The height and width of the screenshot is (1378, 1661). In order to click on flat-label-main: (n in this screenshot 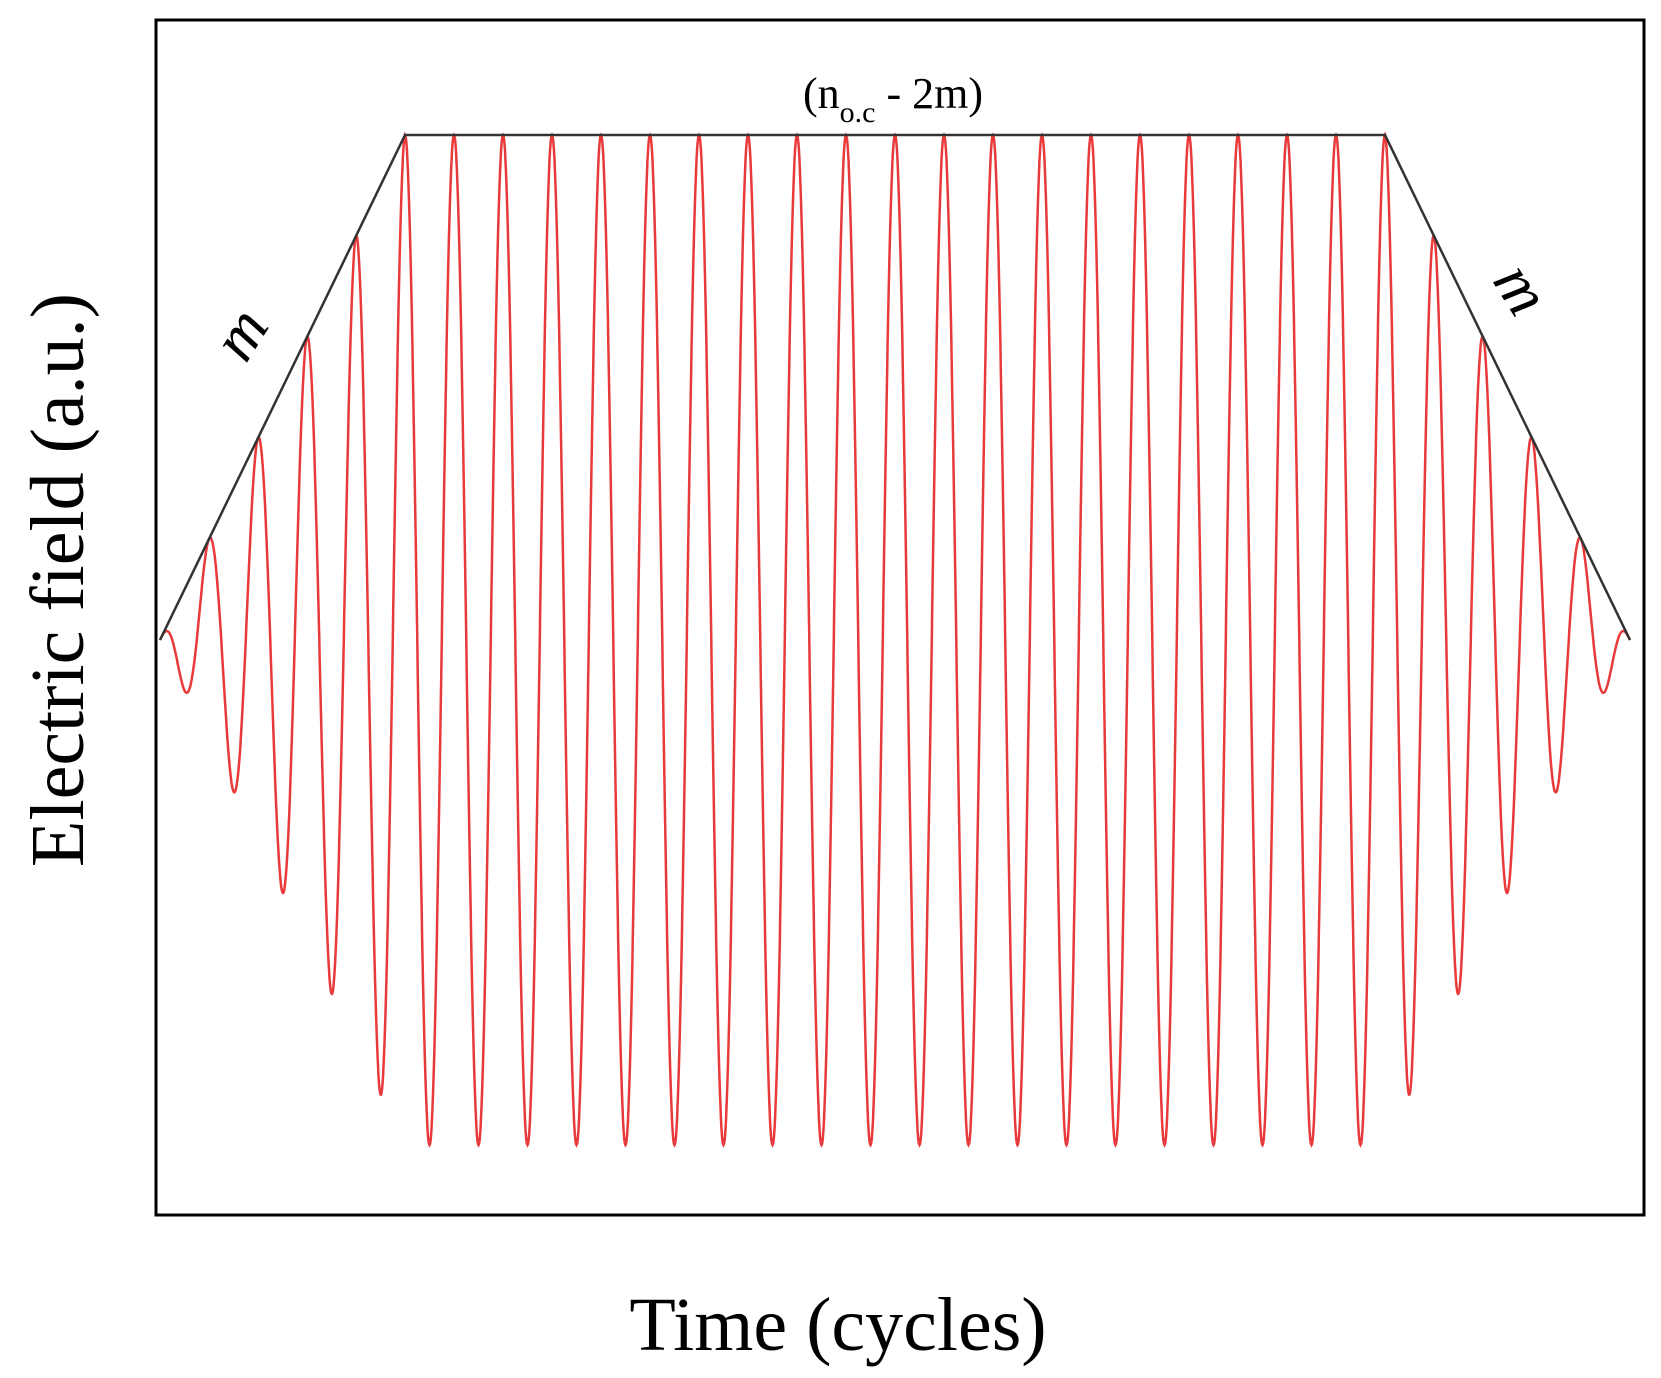, I will do `click(821, 93)`.